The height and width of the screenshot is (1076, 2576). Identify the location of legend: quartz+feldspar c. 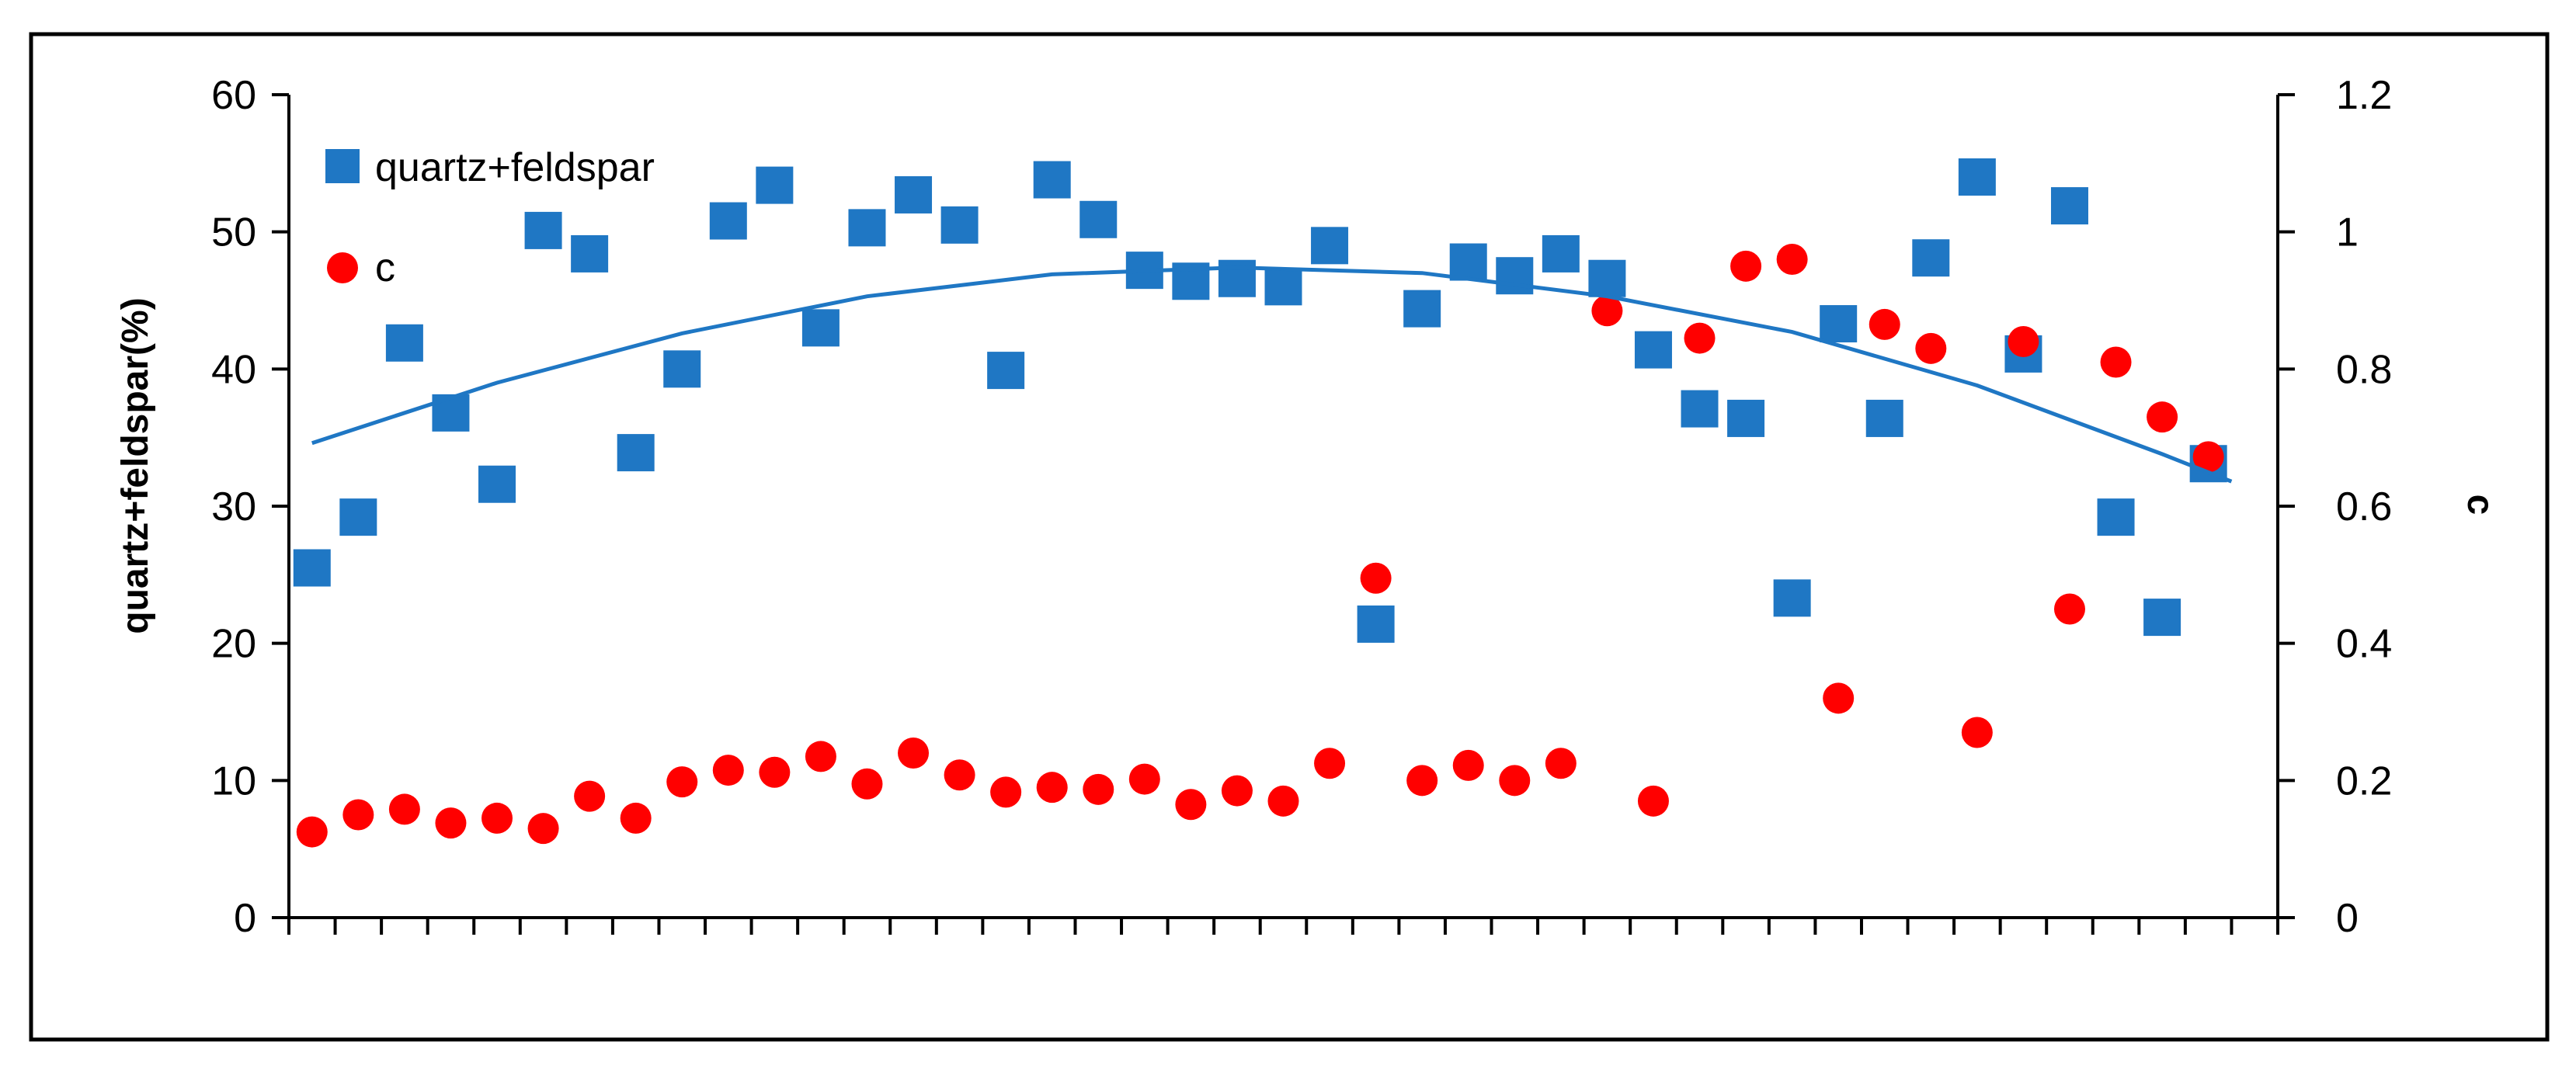
(490, 217).